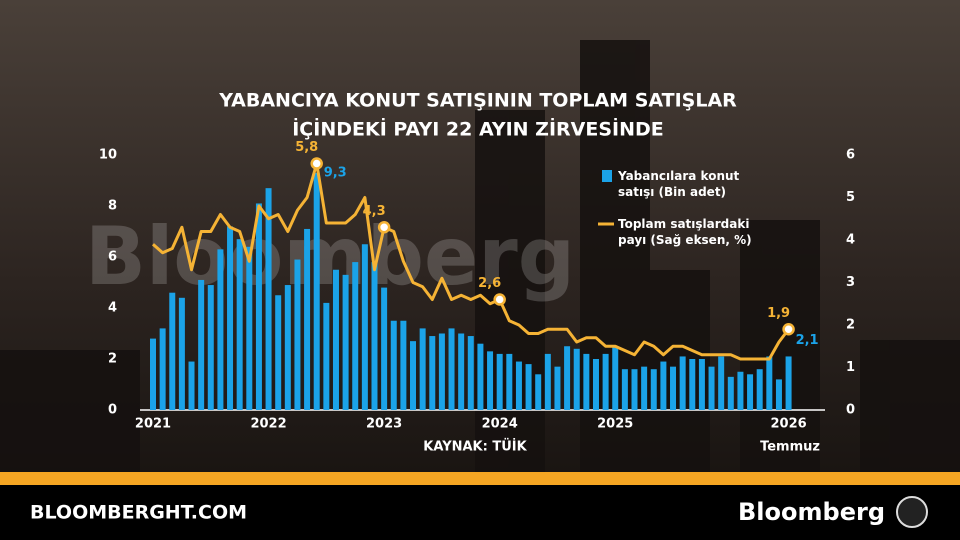 Image resolution: width=960 pixels, height=540 pixels. I want to click on y2-tick-label: 5, so click(850, 197).